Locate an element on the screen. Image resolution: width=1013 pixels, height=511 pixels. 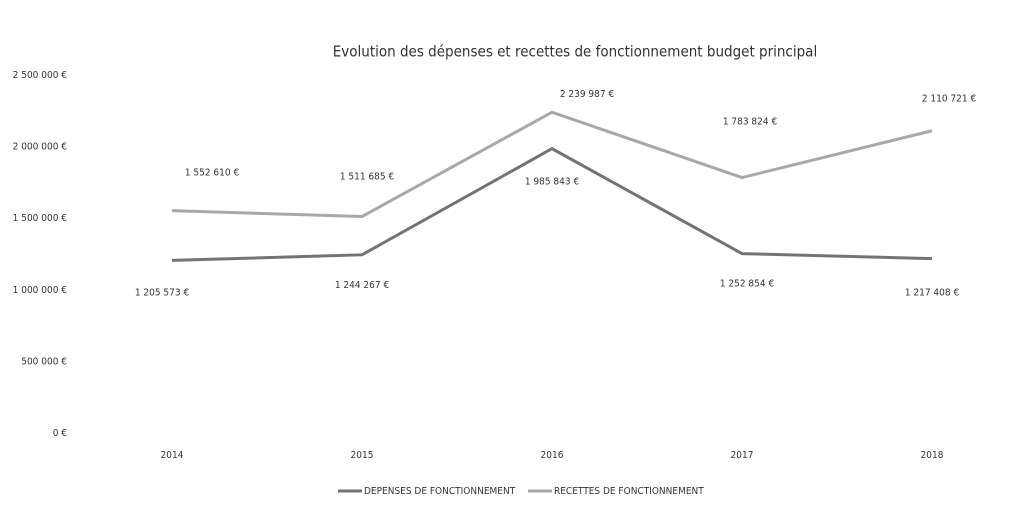
x-tick-label: 2016 is located at coordinates (552, 455).